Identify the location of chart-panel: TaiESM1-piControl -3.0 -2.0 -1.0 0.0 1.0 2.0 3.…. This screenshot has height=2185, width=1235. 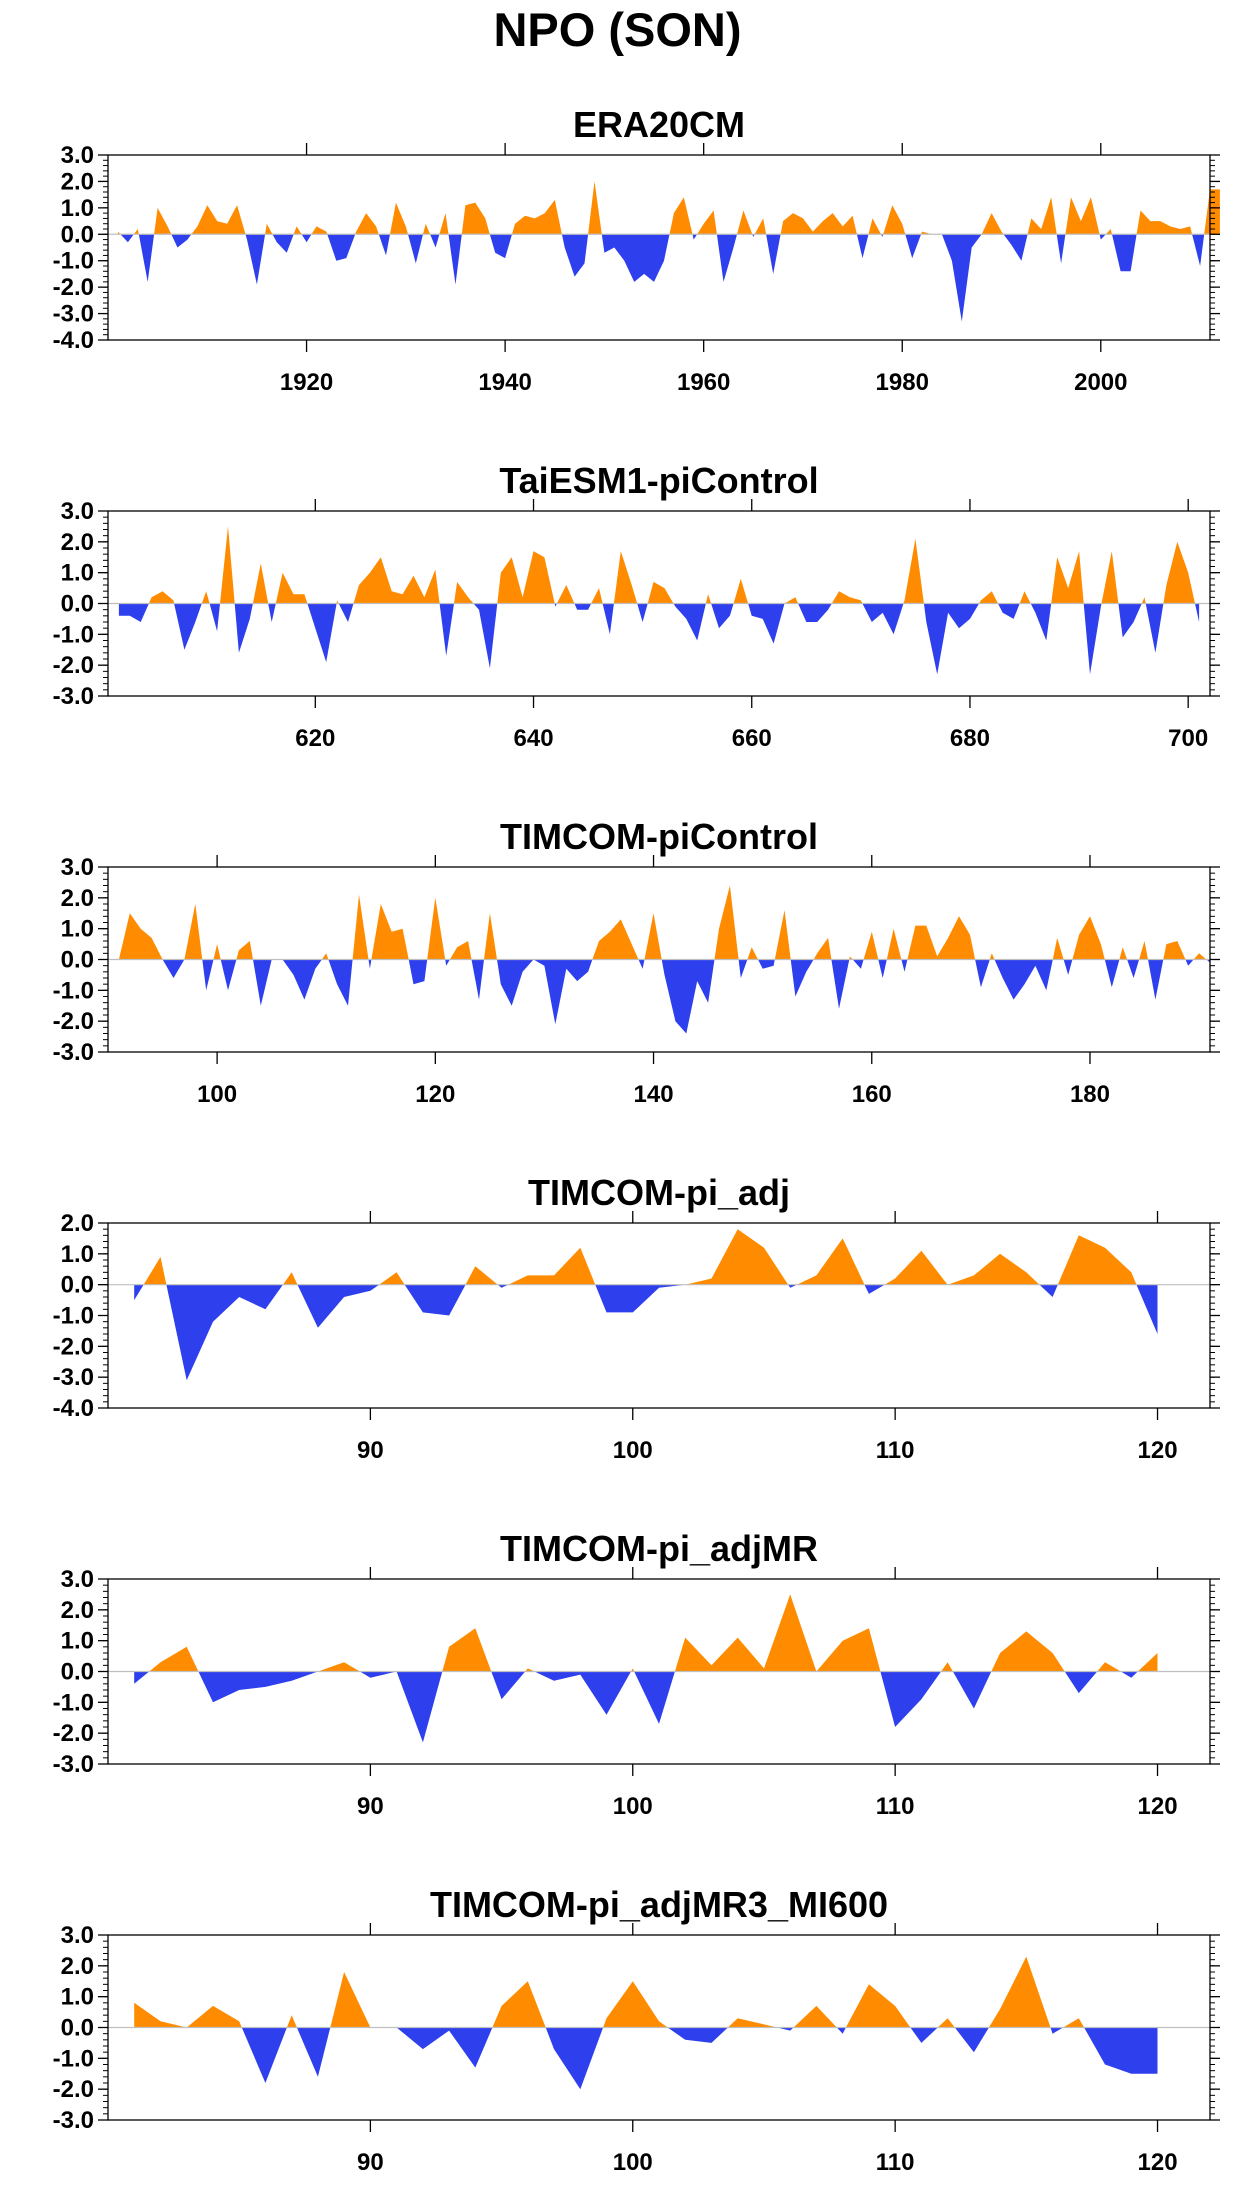
(636, 606).